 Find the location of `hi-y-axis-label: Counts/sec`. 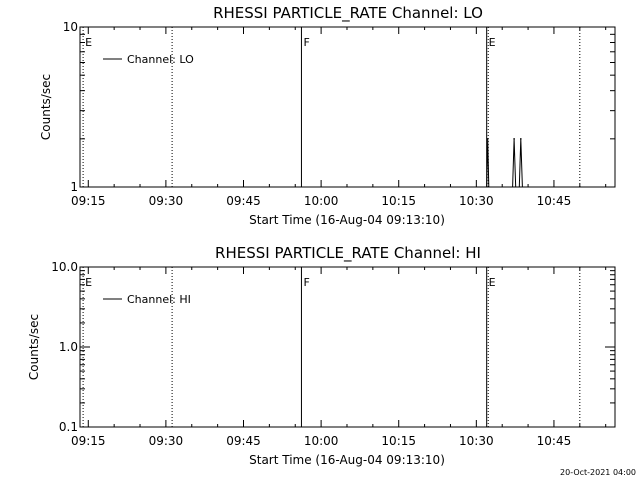

hi-y-axis-label: Counts/sec is located at coordinates (34, 347).